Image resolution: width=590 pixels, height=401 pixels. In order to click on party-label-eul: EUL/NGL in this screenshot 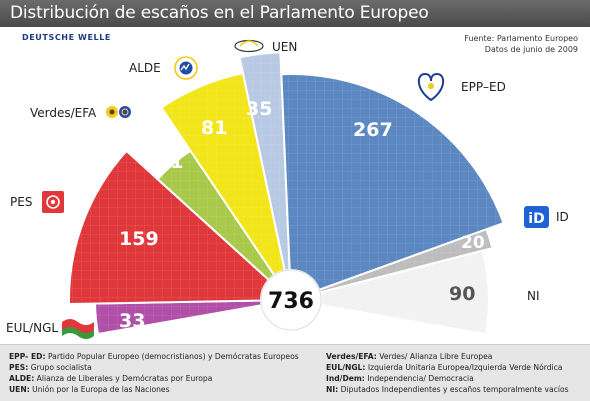, I will do `click(32, 328)`.